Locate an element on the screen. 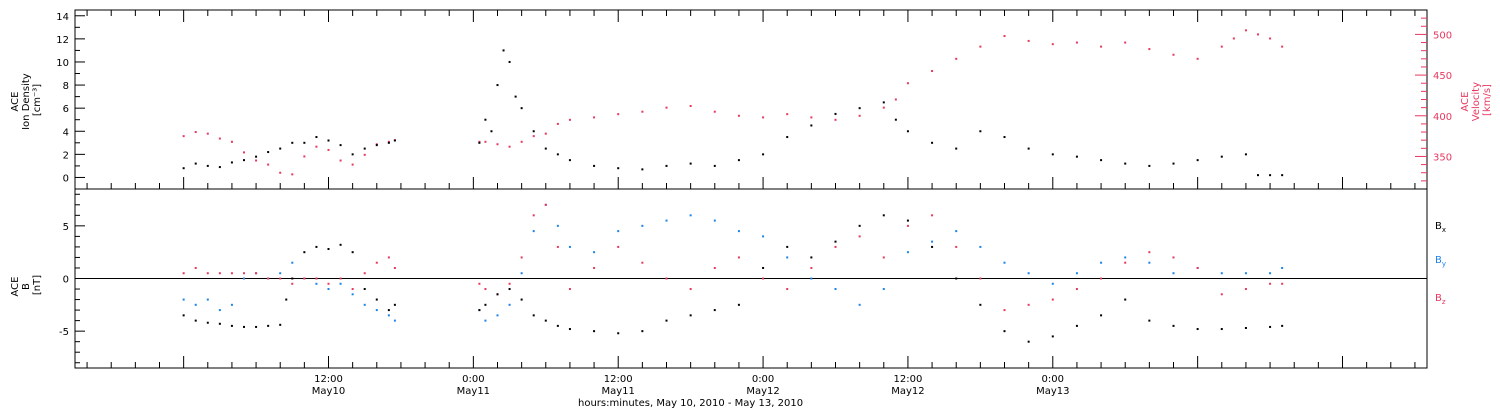 Image resolution: width=1500 pixels, height=410 pixels. b-field-tick-label: -5 is located at coordinates (64, 332).